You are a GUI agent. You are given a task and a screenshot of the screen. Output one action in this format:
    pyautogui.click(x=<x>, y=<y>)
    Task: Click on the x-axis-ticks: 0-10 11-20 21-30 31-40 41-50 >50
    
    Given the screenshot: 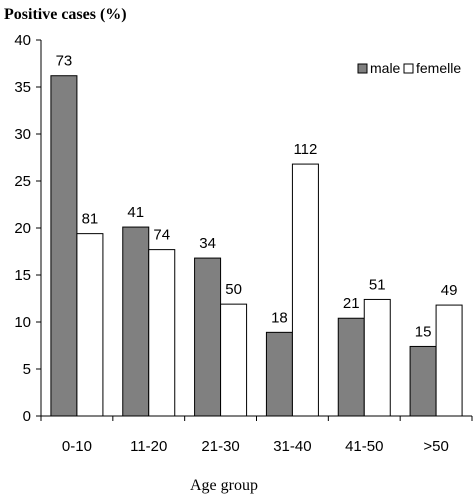 What is the action you would take?
    pyautogui.click(x=256, y=435)
    